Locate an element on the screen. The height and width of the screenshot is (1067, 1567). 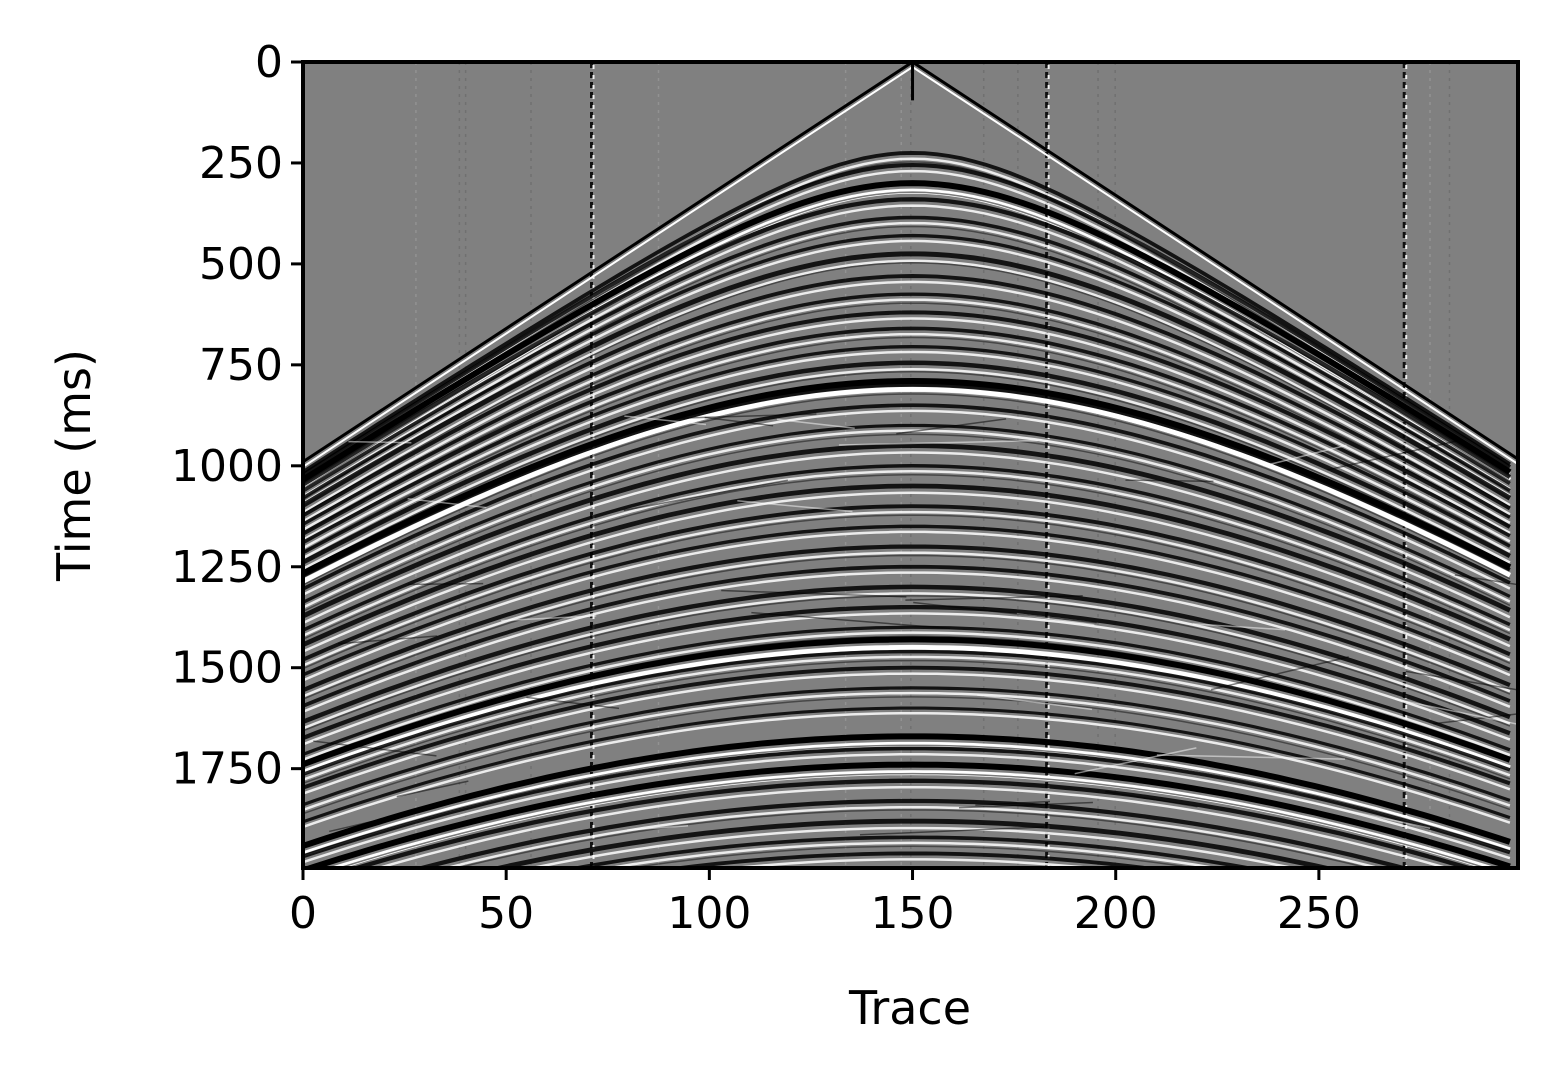
y-tick-label: 1750 is located at coordinates (227, 769).